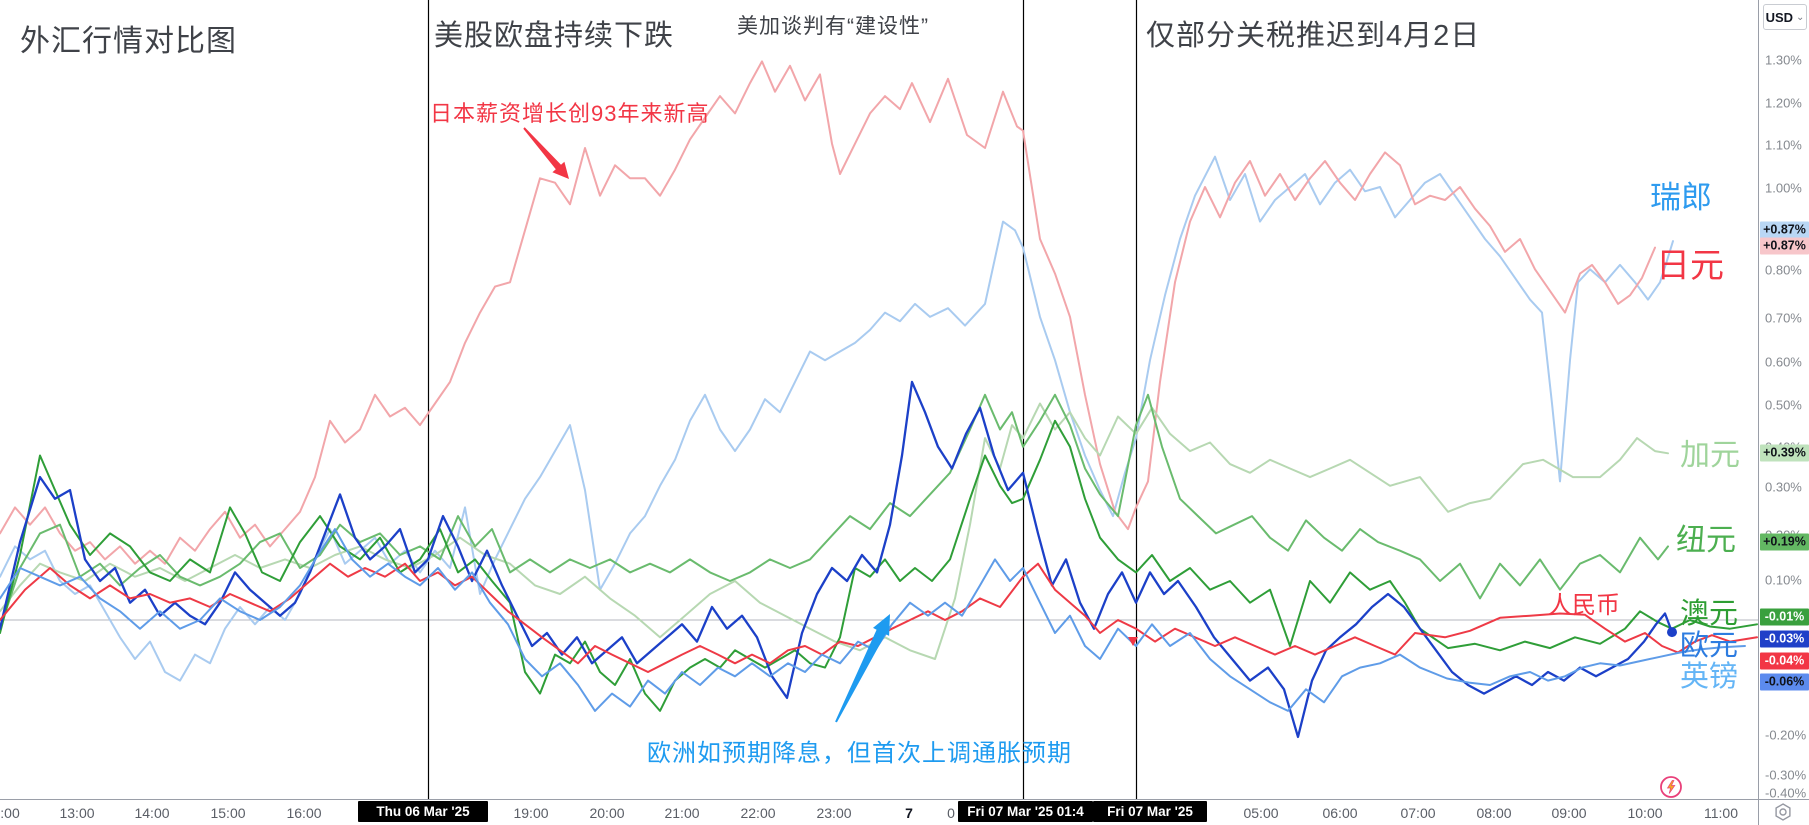 This screenshot has height=825, width=1809. I want to click on series-label-澳元: 澳元, so click(1709, 614).